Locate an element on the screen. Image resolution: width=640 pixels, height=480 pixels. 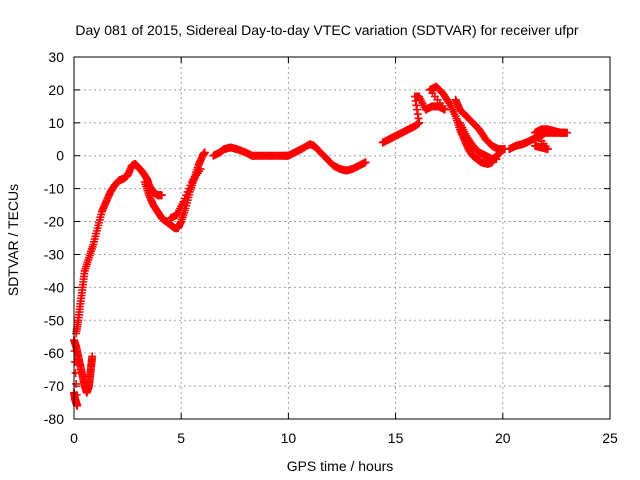
y-tick-label: 30 is located at coordinates (56, 57).